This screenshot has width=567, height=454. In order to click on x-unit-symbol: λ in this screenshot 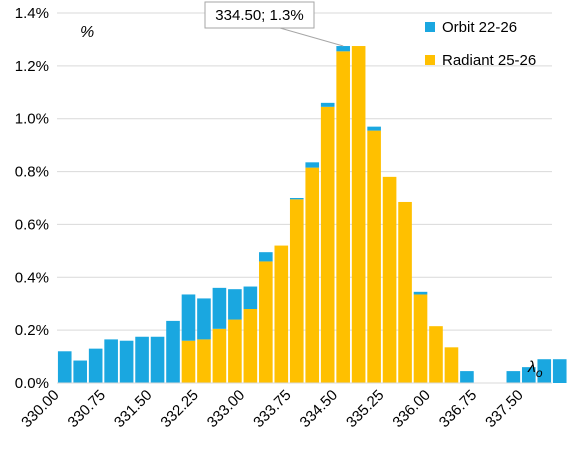, I will do `click(531, 367)`.